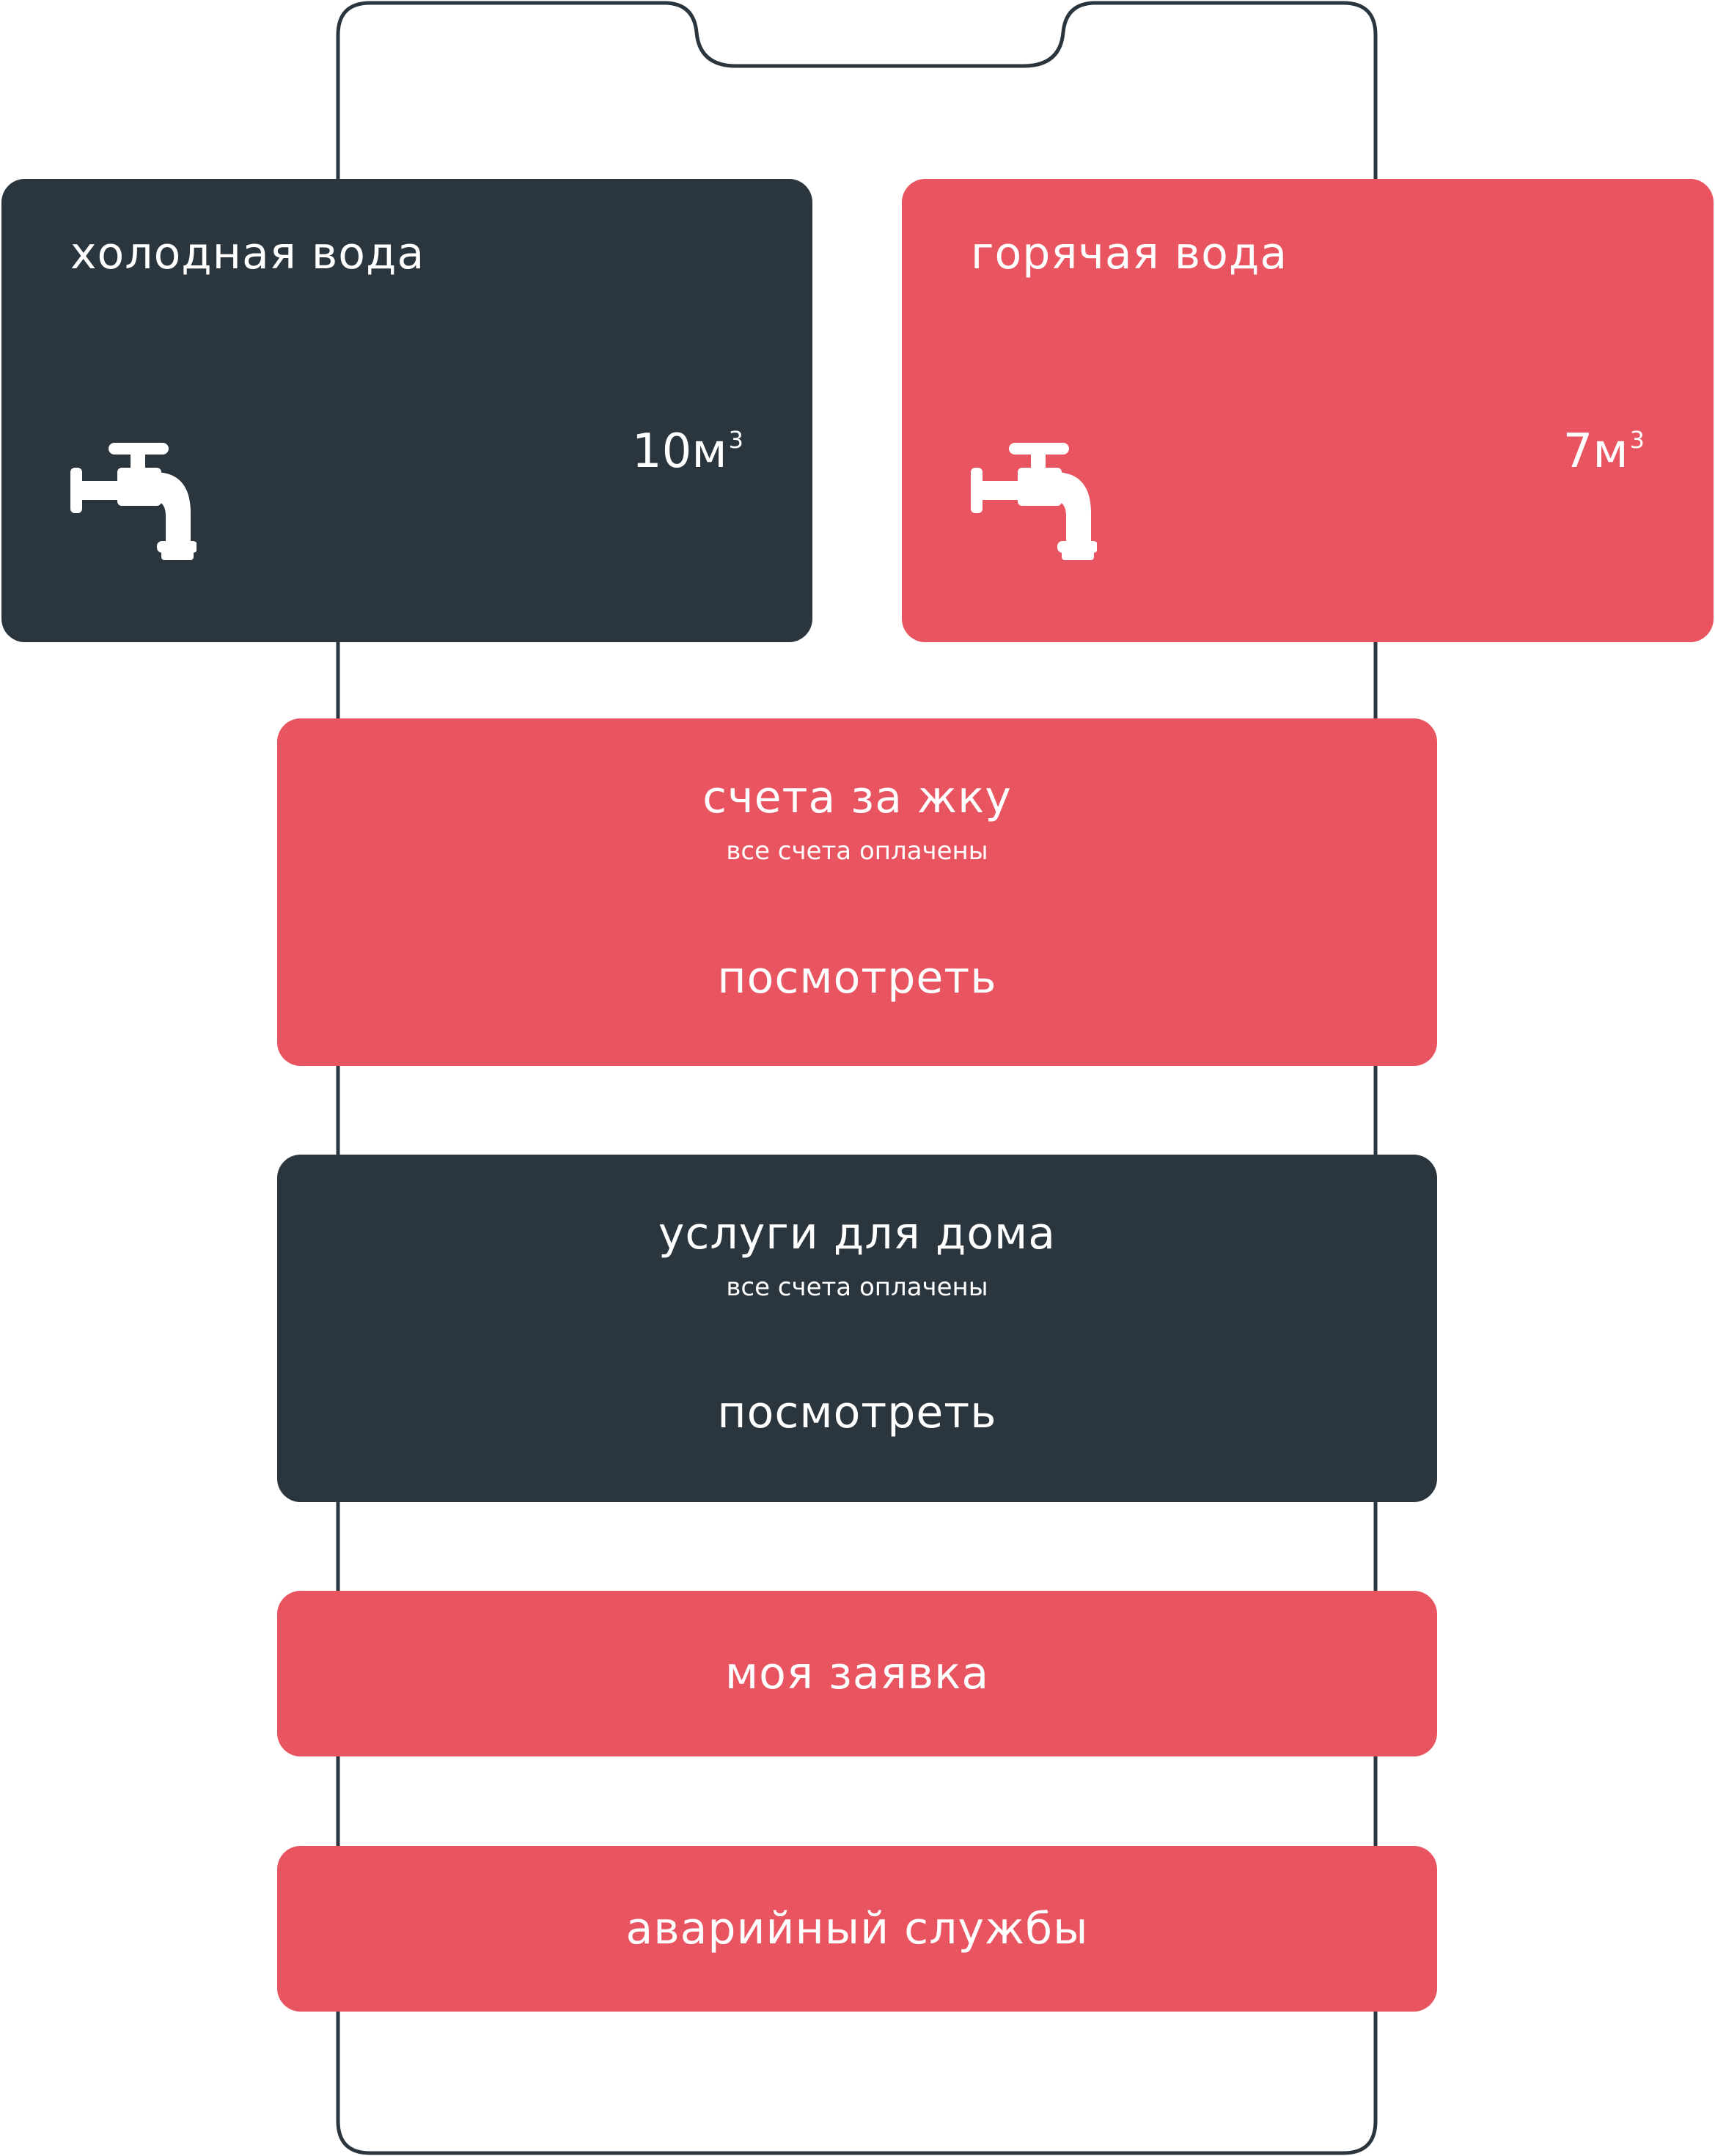 This screenshot has width=1715, height=2156. I want to click on home-services-subtitle: все счета оплачены, so click(857, 1287).